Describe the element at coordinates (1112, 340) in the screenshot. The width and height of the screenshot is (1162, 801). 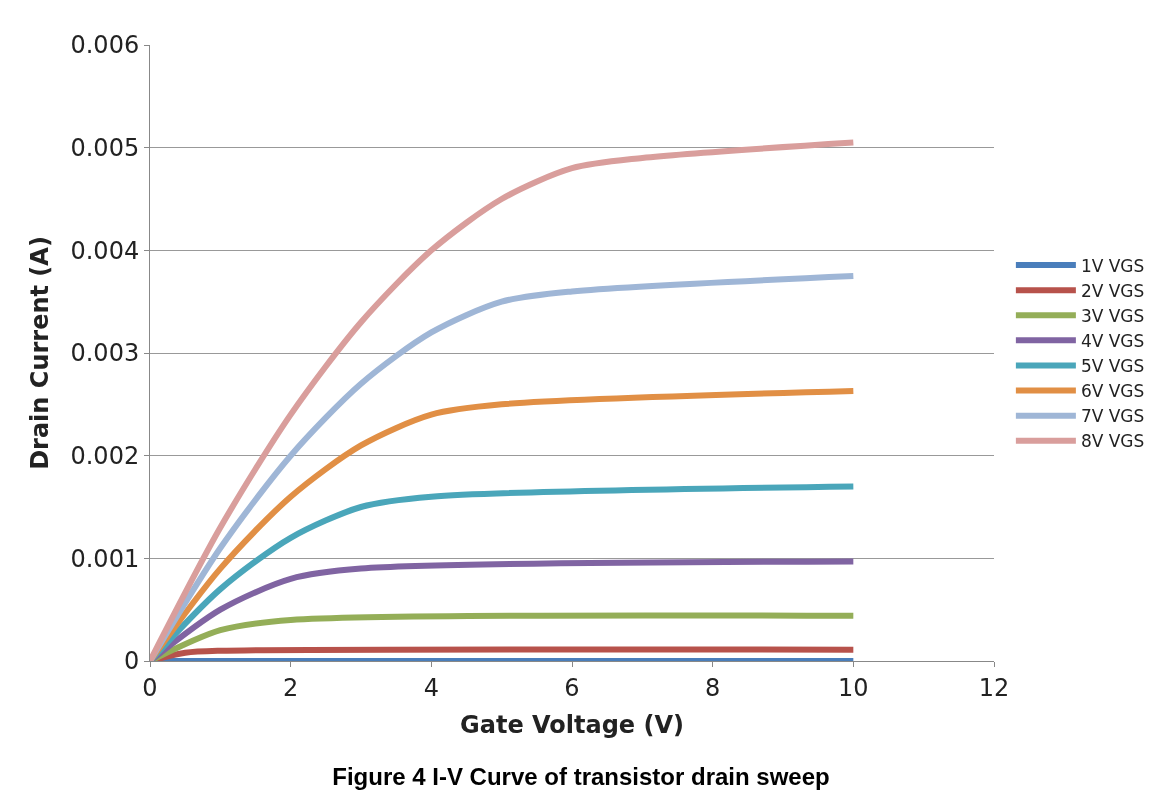
I see `legend-label: 4V VGS` at that location.